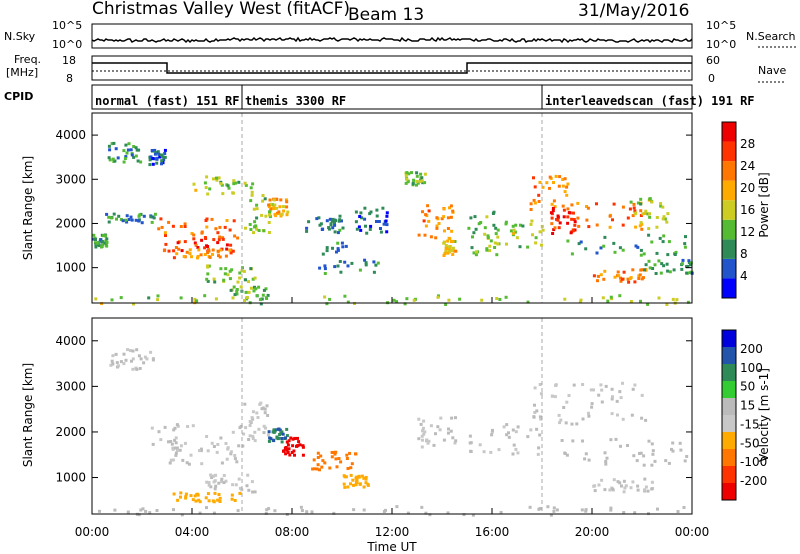 This screenshot has width=800, height=554. Describe the element at coordinates (634, 11) in the screenshot. I see `date-title: 31/May/2016` at that location.